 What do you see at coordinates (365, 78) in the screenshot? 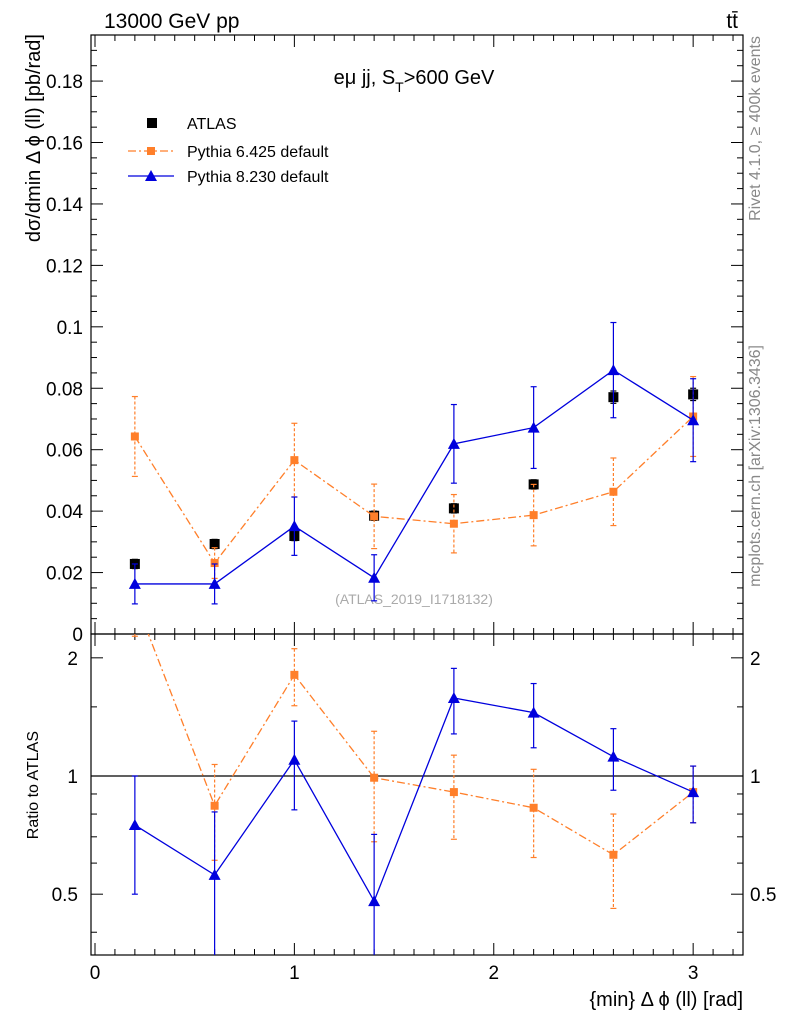
I see `chart-title-main: eμ jj, S` at bounding box center [365, 78].